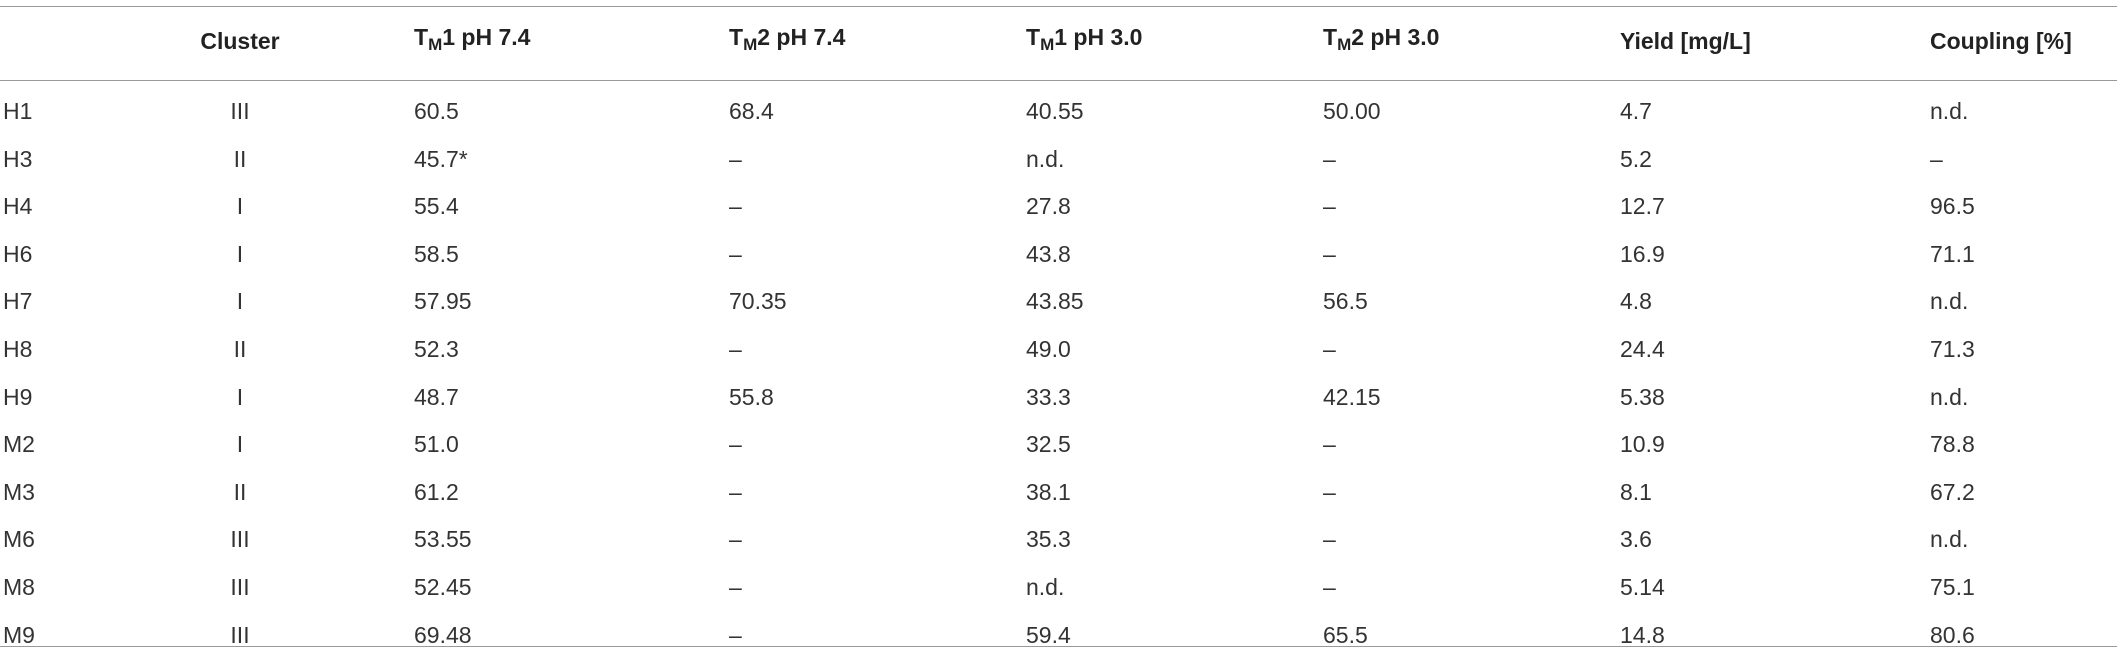 This screenshot has width=2117, height=649. I want to click on table-cell: 57.95, so click(443, 301).